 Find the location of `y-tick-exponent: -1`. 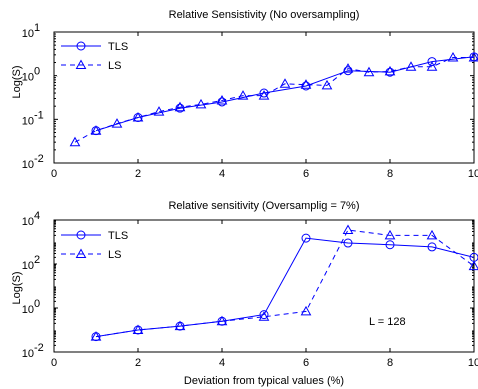

y-tick-exponent: -1 is located at coordinates (39, 115).